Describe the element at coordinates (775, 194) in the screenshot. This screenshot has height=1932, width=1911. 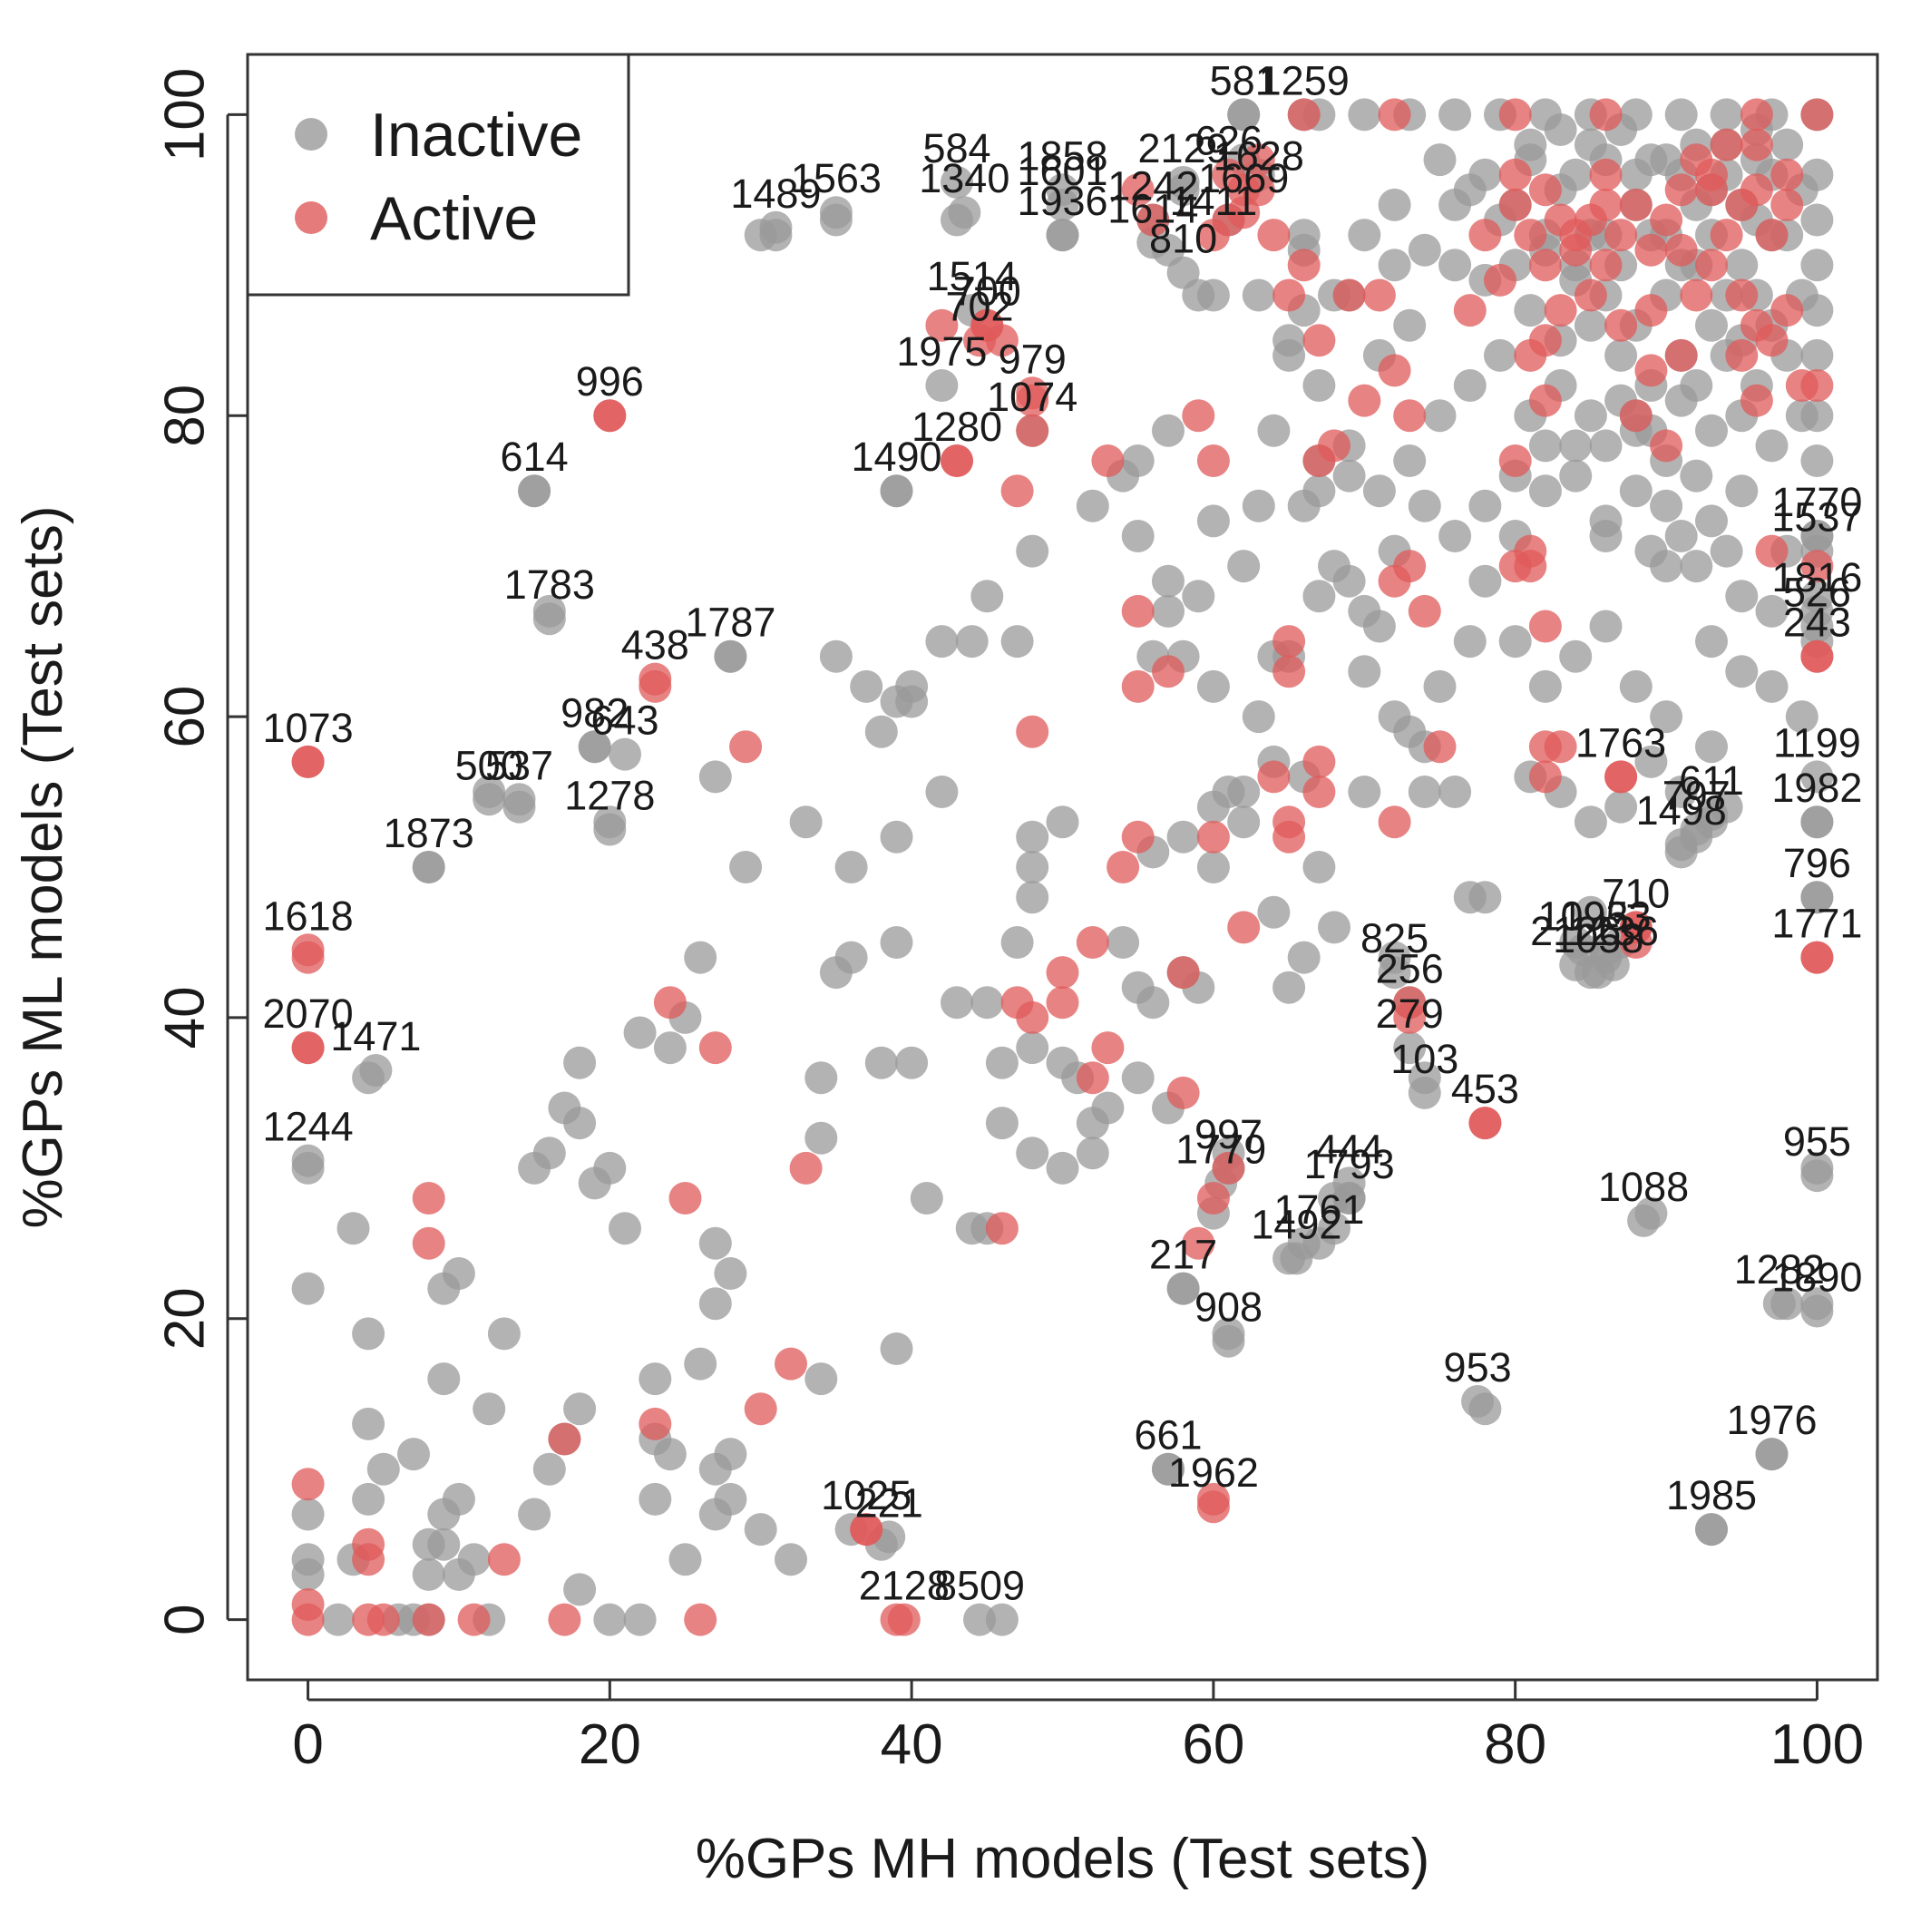
I see `point-label-1489: 1489` at that location.